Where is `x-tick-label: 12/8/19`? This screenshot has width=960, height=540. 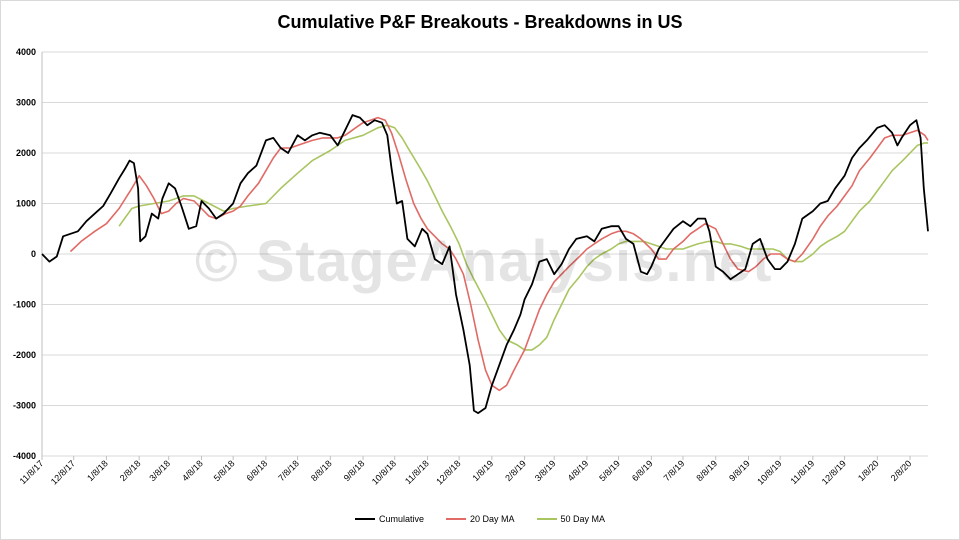
x-tick-label: 12/8/19 is located at coordinates (834, 472).